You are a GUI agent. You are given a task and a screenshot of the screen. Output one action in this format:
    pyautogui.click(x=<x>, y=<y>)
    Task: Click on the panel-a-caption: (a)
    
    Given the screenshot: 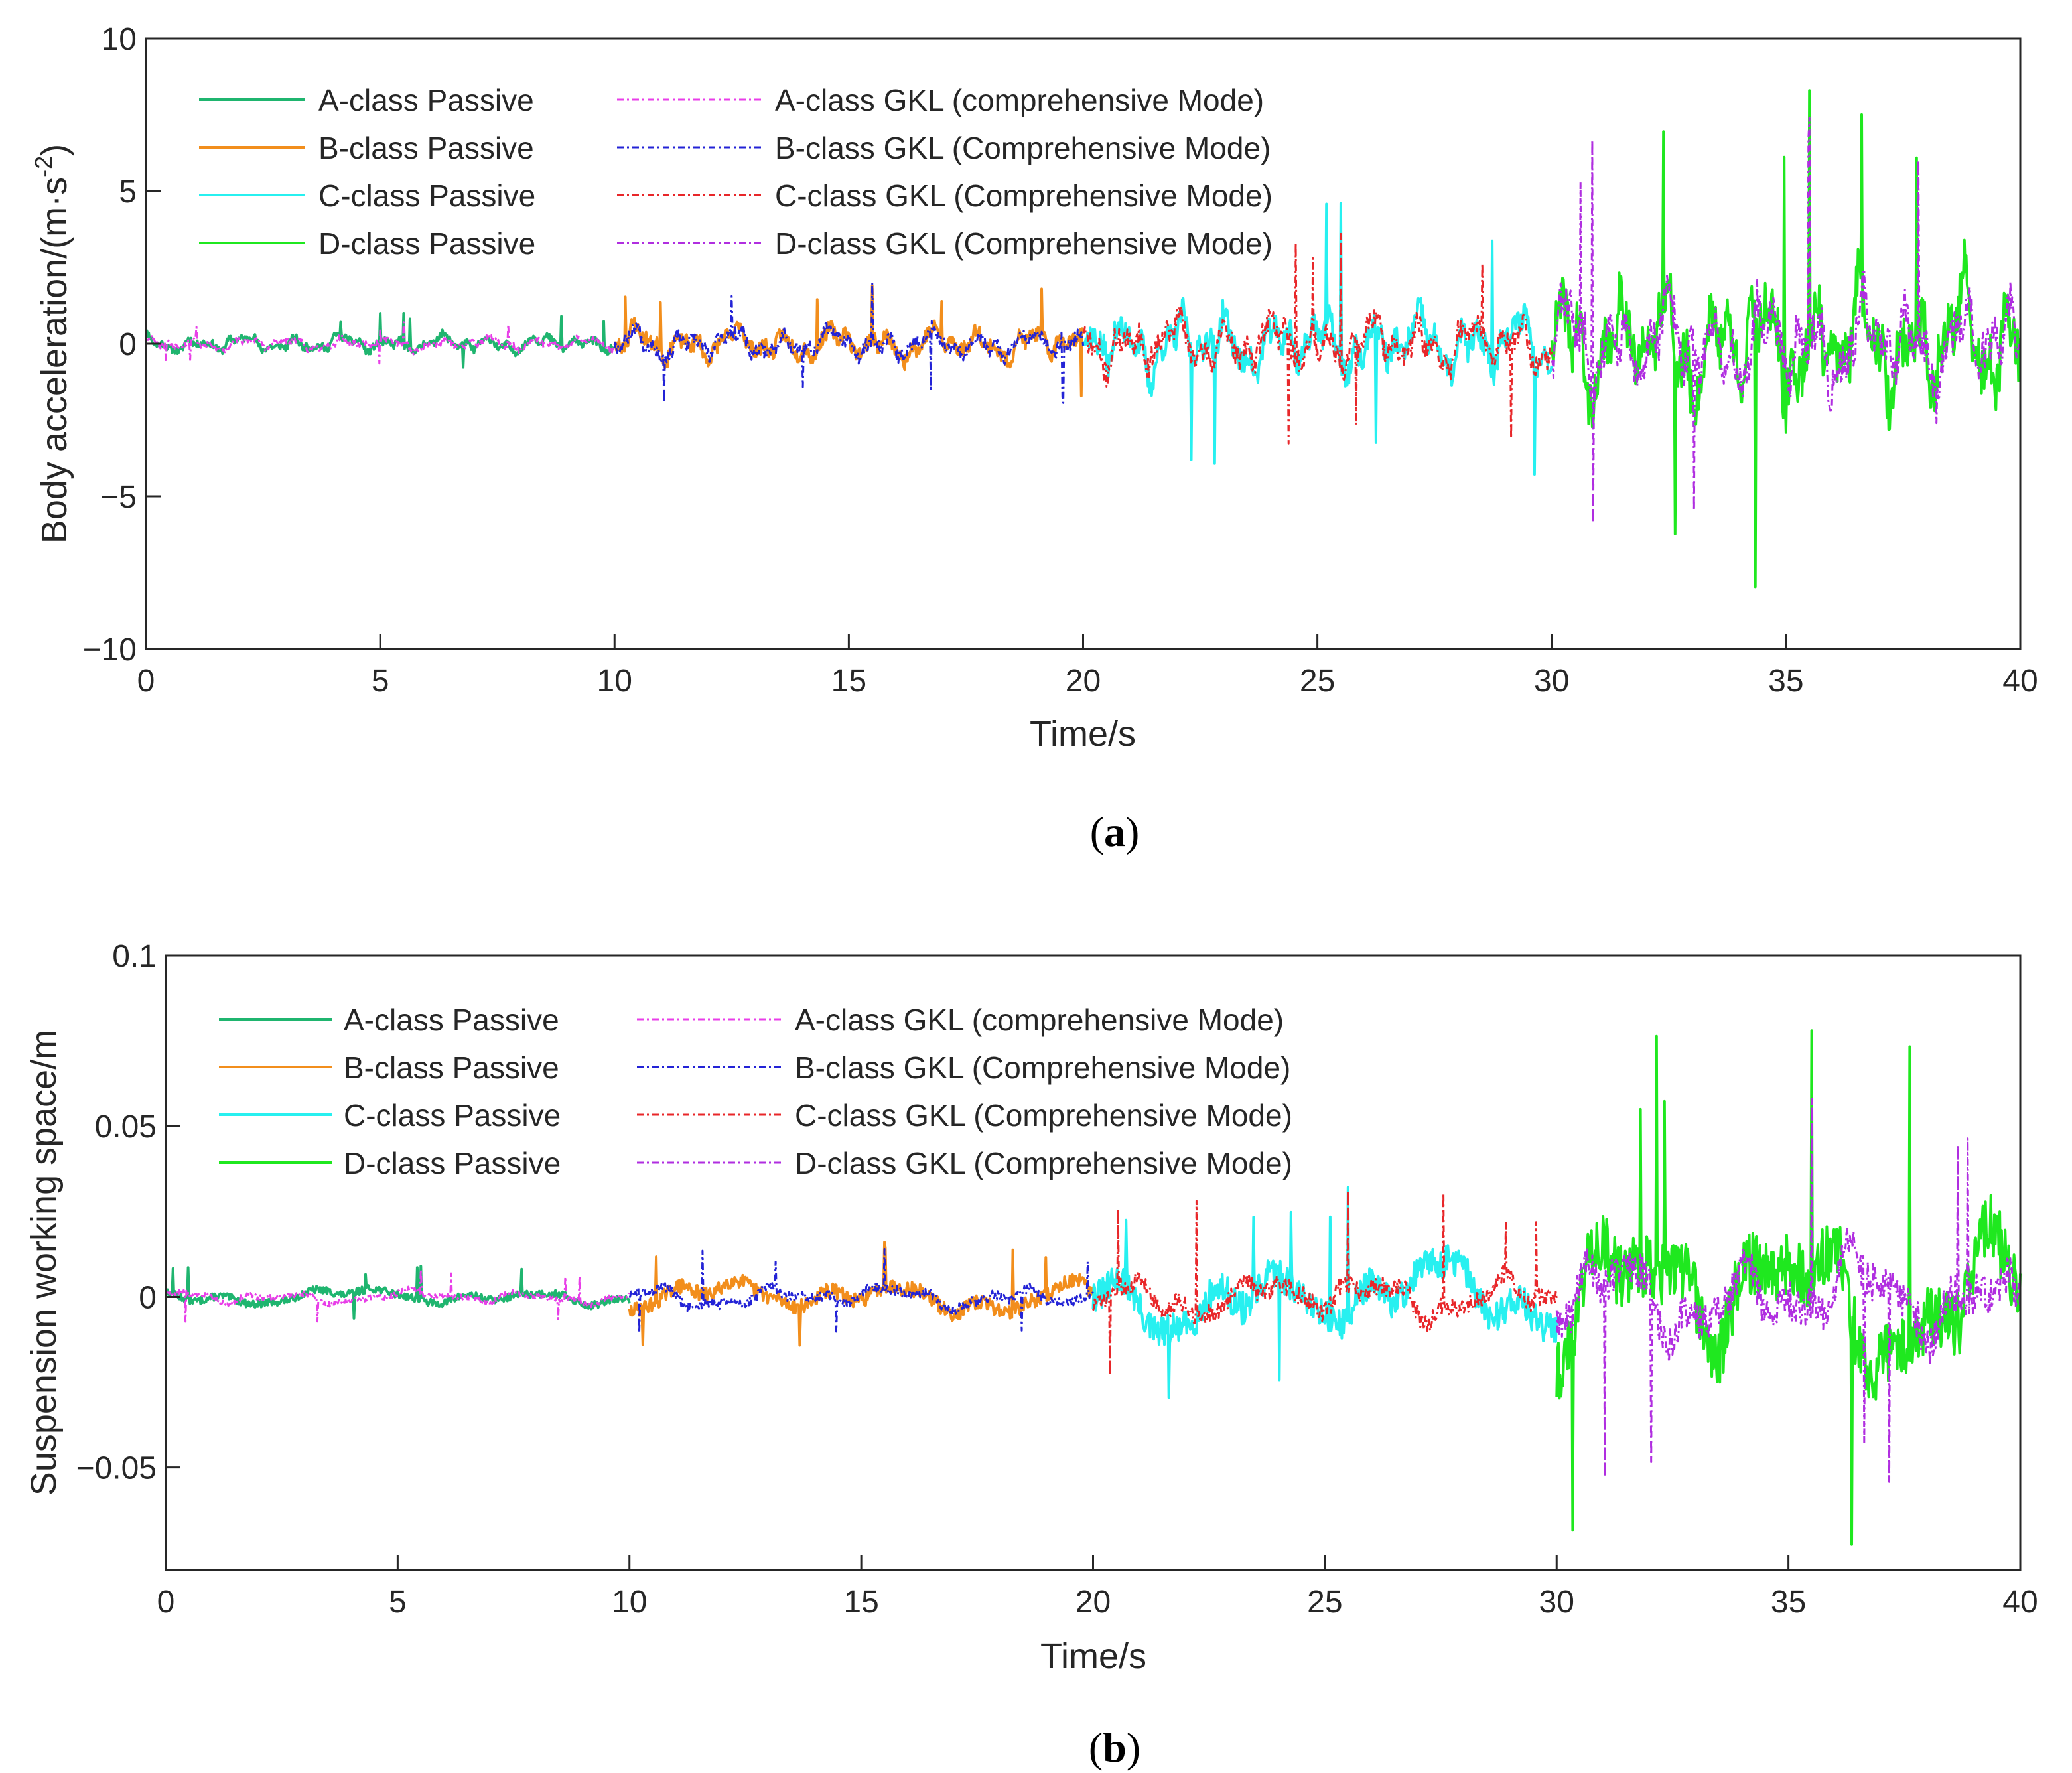 What is the action you would take?
    pyautogui.click(x=1115, y=831)
    